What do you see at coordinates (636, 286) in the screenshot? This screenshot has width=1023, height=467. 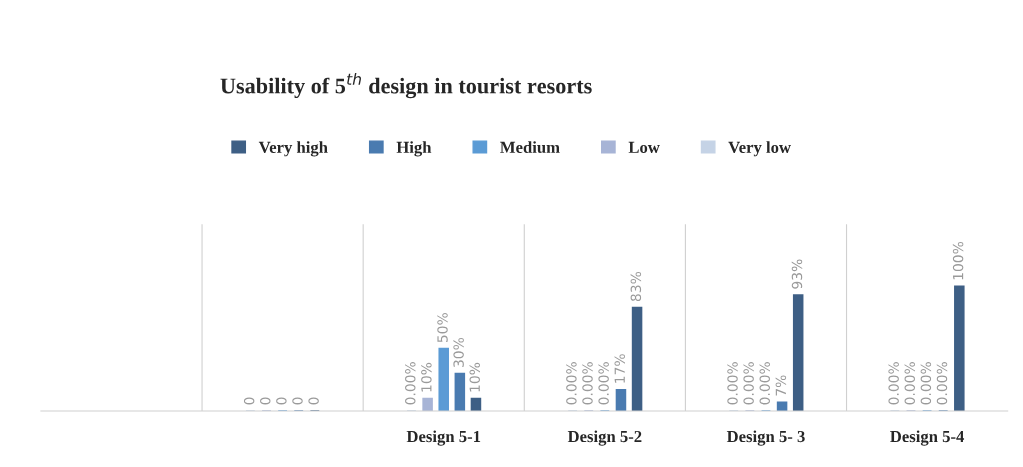 I see `data-label: 83%` at bounding box center [636, 286].